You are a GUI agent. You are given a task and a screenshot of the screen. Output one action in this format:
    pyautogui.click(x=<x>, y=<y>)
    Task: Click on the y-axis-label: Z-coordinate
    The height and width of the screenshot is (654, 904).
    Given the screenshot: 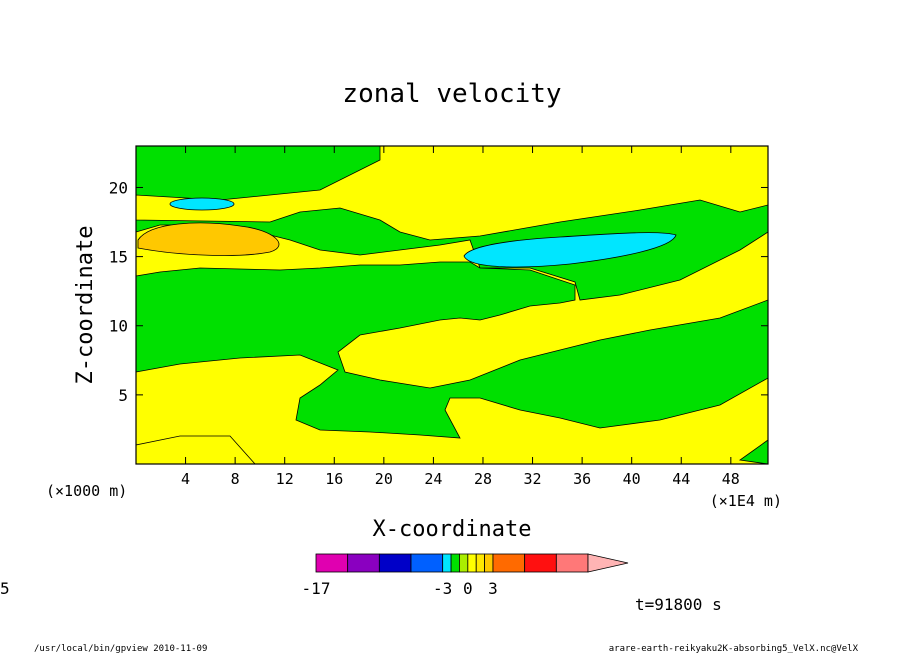 What is the action you would take?
    pyautogui.click(x=85, y=305)
    